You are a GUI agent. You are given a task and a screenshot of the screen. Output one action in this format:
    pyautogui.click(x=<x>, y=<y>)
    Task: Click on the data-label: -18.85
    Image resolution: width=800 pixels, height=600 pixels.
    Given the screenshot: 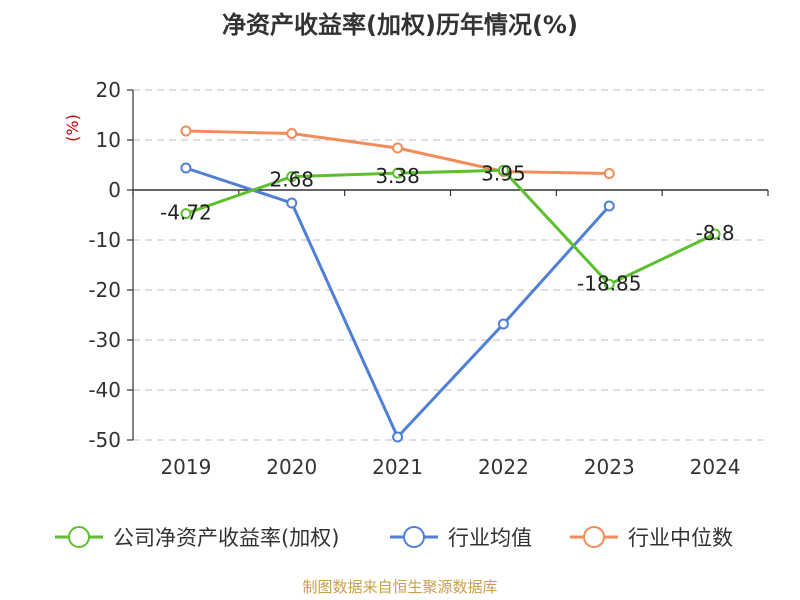 What is the action you would take?
    pyautogui.click(x=609, y=283)
    